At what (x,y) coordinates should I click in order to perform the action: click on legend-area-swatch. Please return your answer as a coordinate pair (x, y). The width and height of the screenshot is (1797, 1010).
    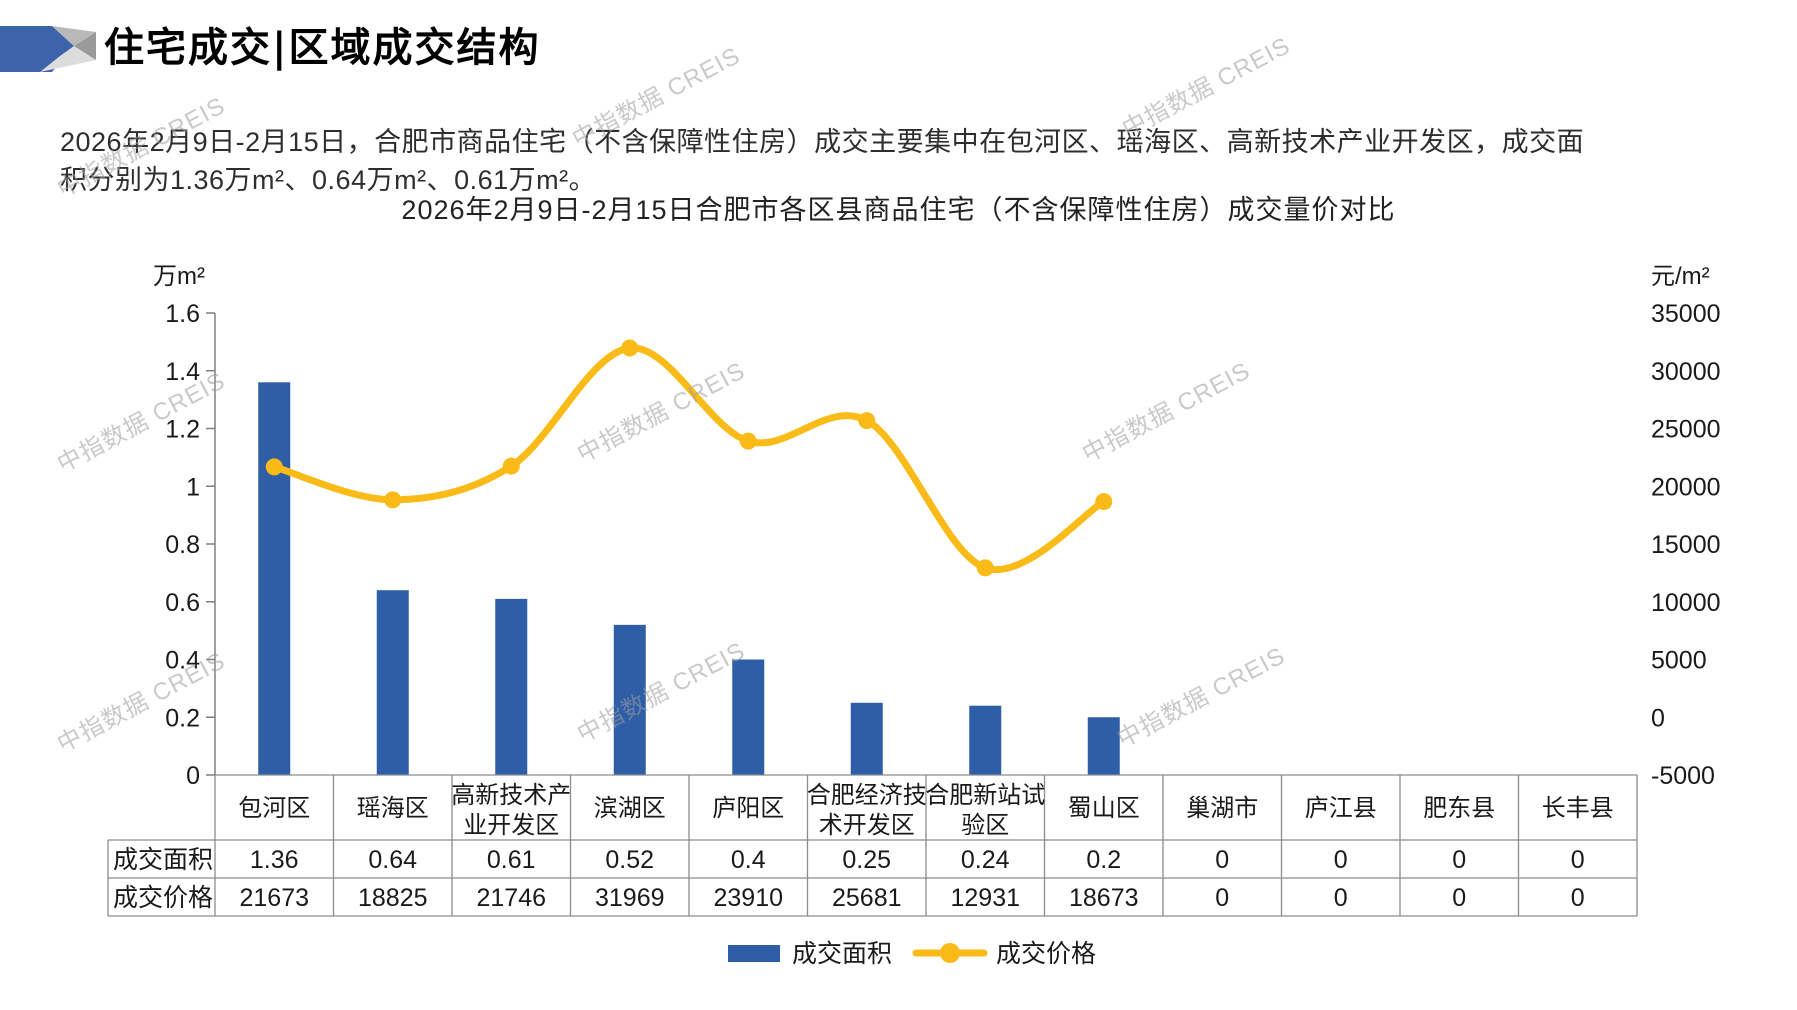
    Looking at the image, I should click on (754, 953).